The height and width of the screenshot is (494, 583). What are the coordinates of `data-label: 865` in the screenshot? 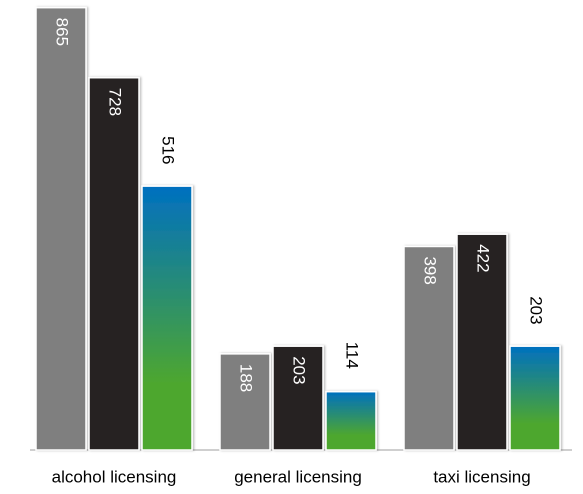 It's located at (62, 32).